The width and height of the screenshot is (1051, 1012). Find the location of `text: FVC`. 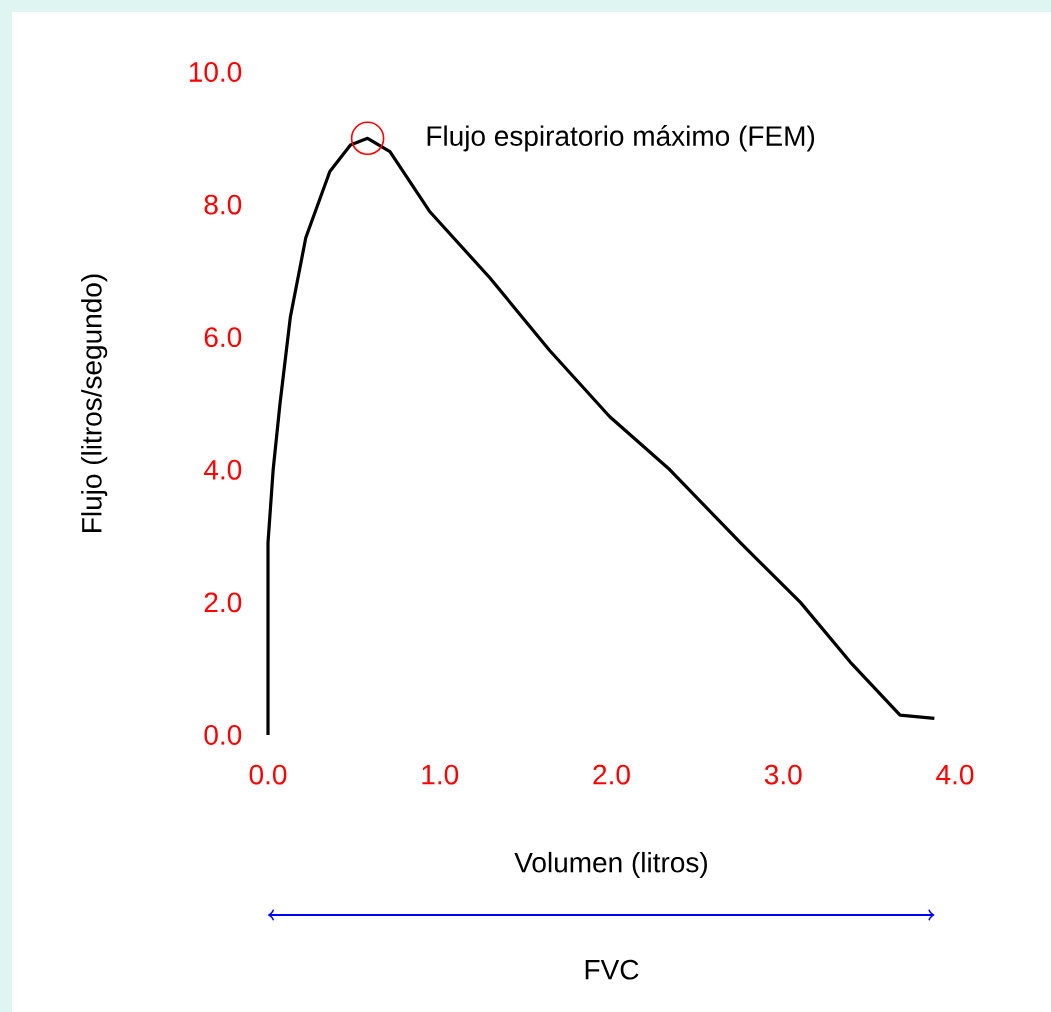

text: FVC is located at coordinates (612, 969).